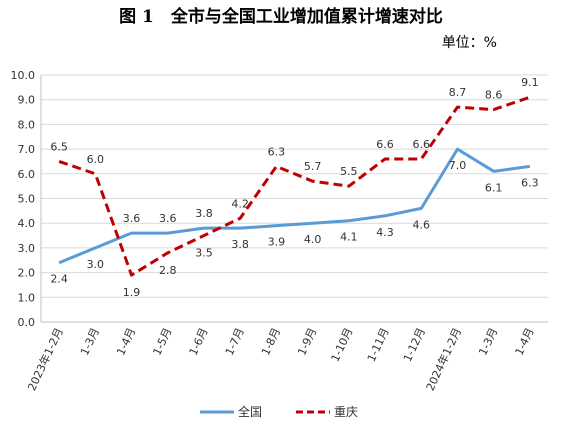  What do you see at coordinates (378, 345) in the screenshot?
I see `x-tick-label: 1-11月` at bounding box center [378, 345].